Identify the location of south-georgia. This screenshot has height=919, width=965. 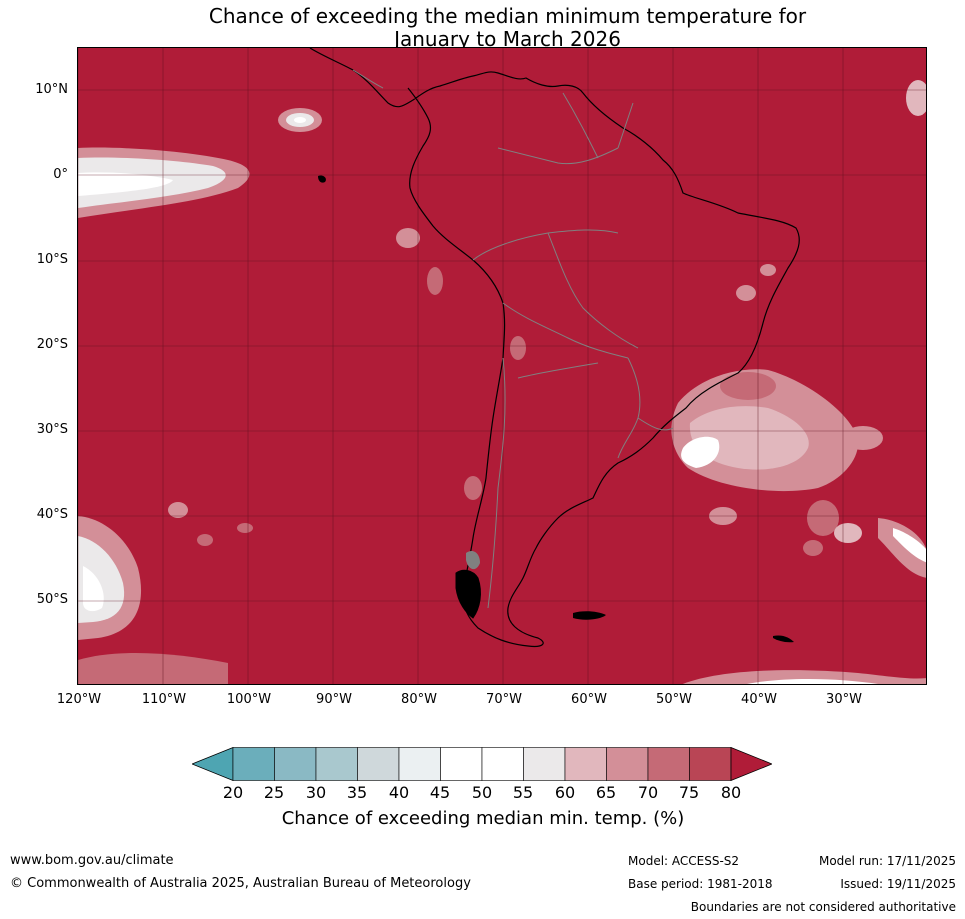
(783, 639).